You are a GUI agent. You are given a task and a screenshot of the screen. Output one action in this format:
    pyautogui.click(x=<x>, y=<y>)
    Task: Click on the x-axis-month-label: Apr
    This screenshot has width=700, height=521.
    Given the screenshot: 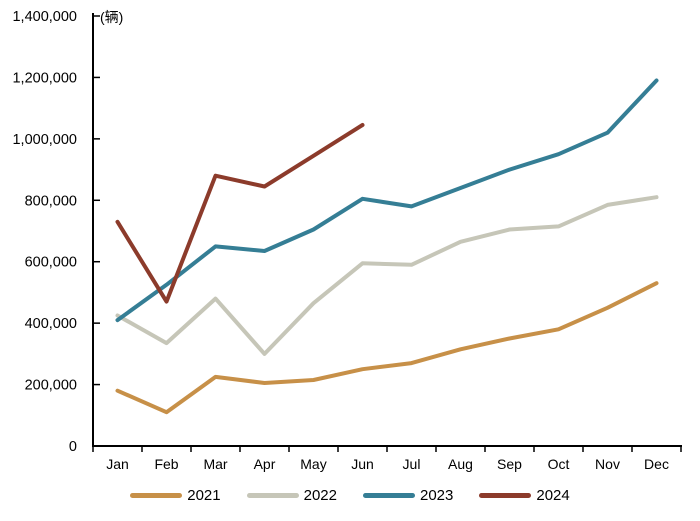 What is the action you would take?
    pyautogui.click(x=265, y=464)
    